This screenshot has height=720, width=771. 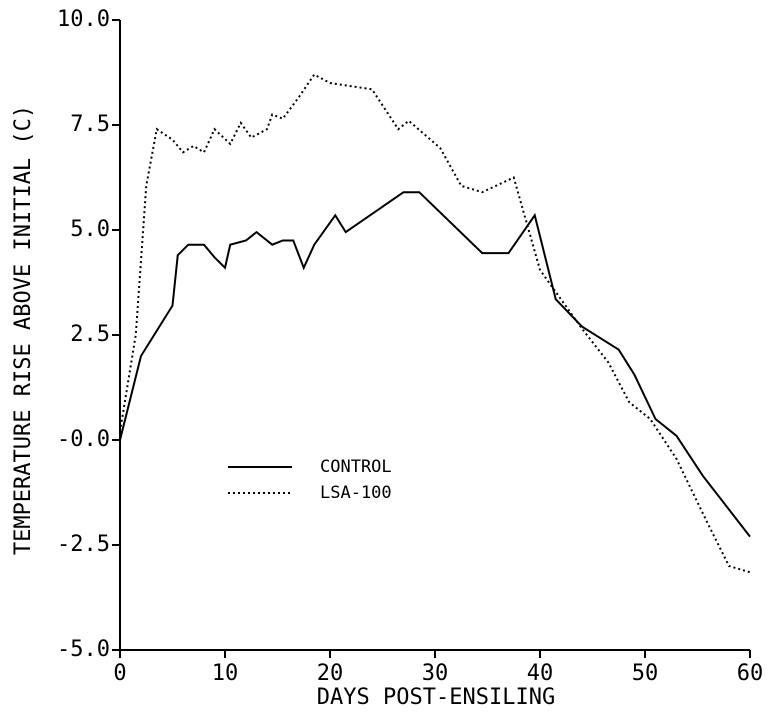 I want to click on legend-label: CONTROL, so click(x=356, y=467).